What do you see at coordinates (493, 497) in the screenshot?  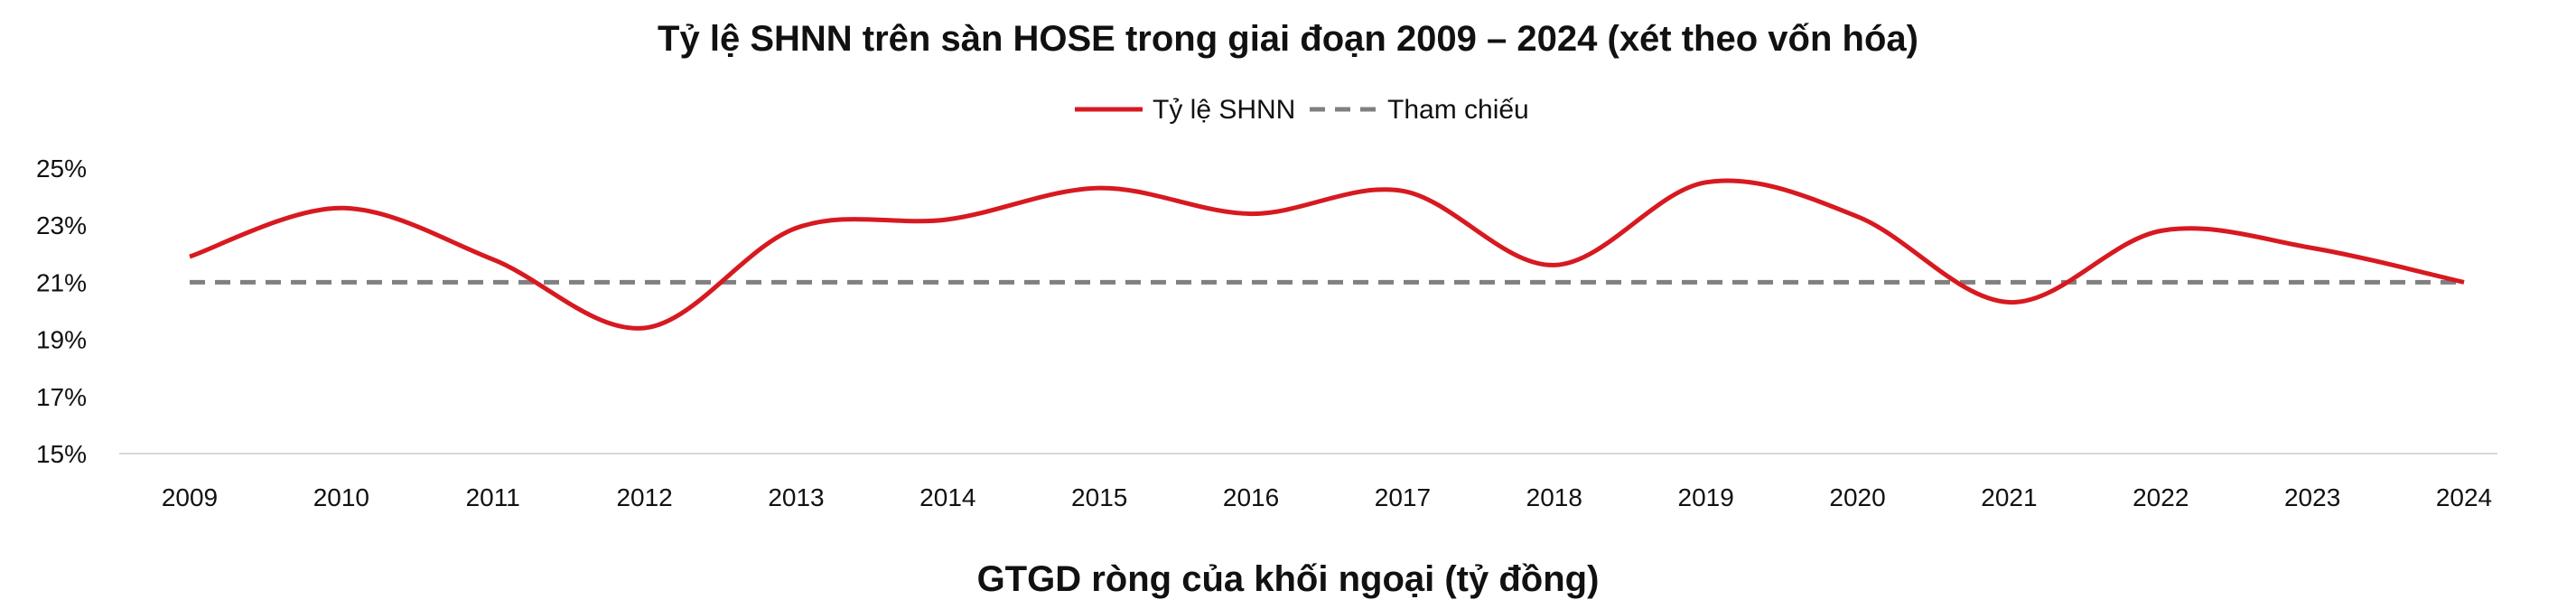 I see `x-tick-label: 2011` at bounding box center [493, 497].